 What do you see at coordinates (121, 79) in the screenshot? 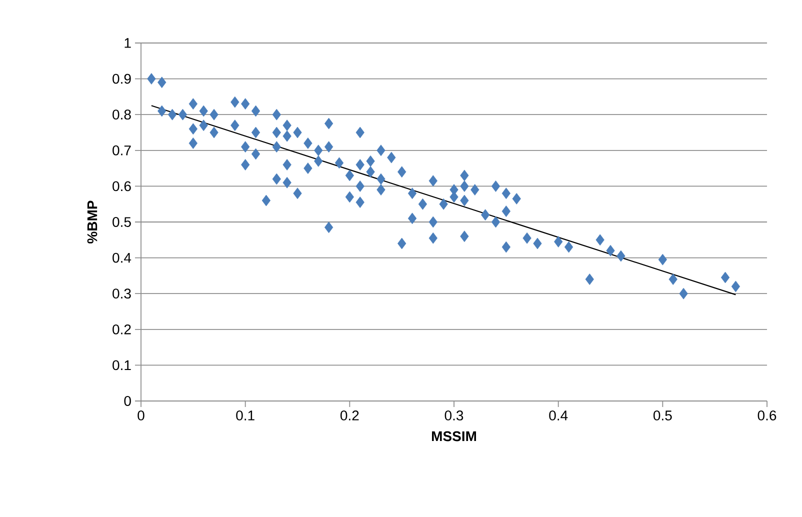
I see `y-tick-label: 0.9` at bounding box center [121, 79].